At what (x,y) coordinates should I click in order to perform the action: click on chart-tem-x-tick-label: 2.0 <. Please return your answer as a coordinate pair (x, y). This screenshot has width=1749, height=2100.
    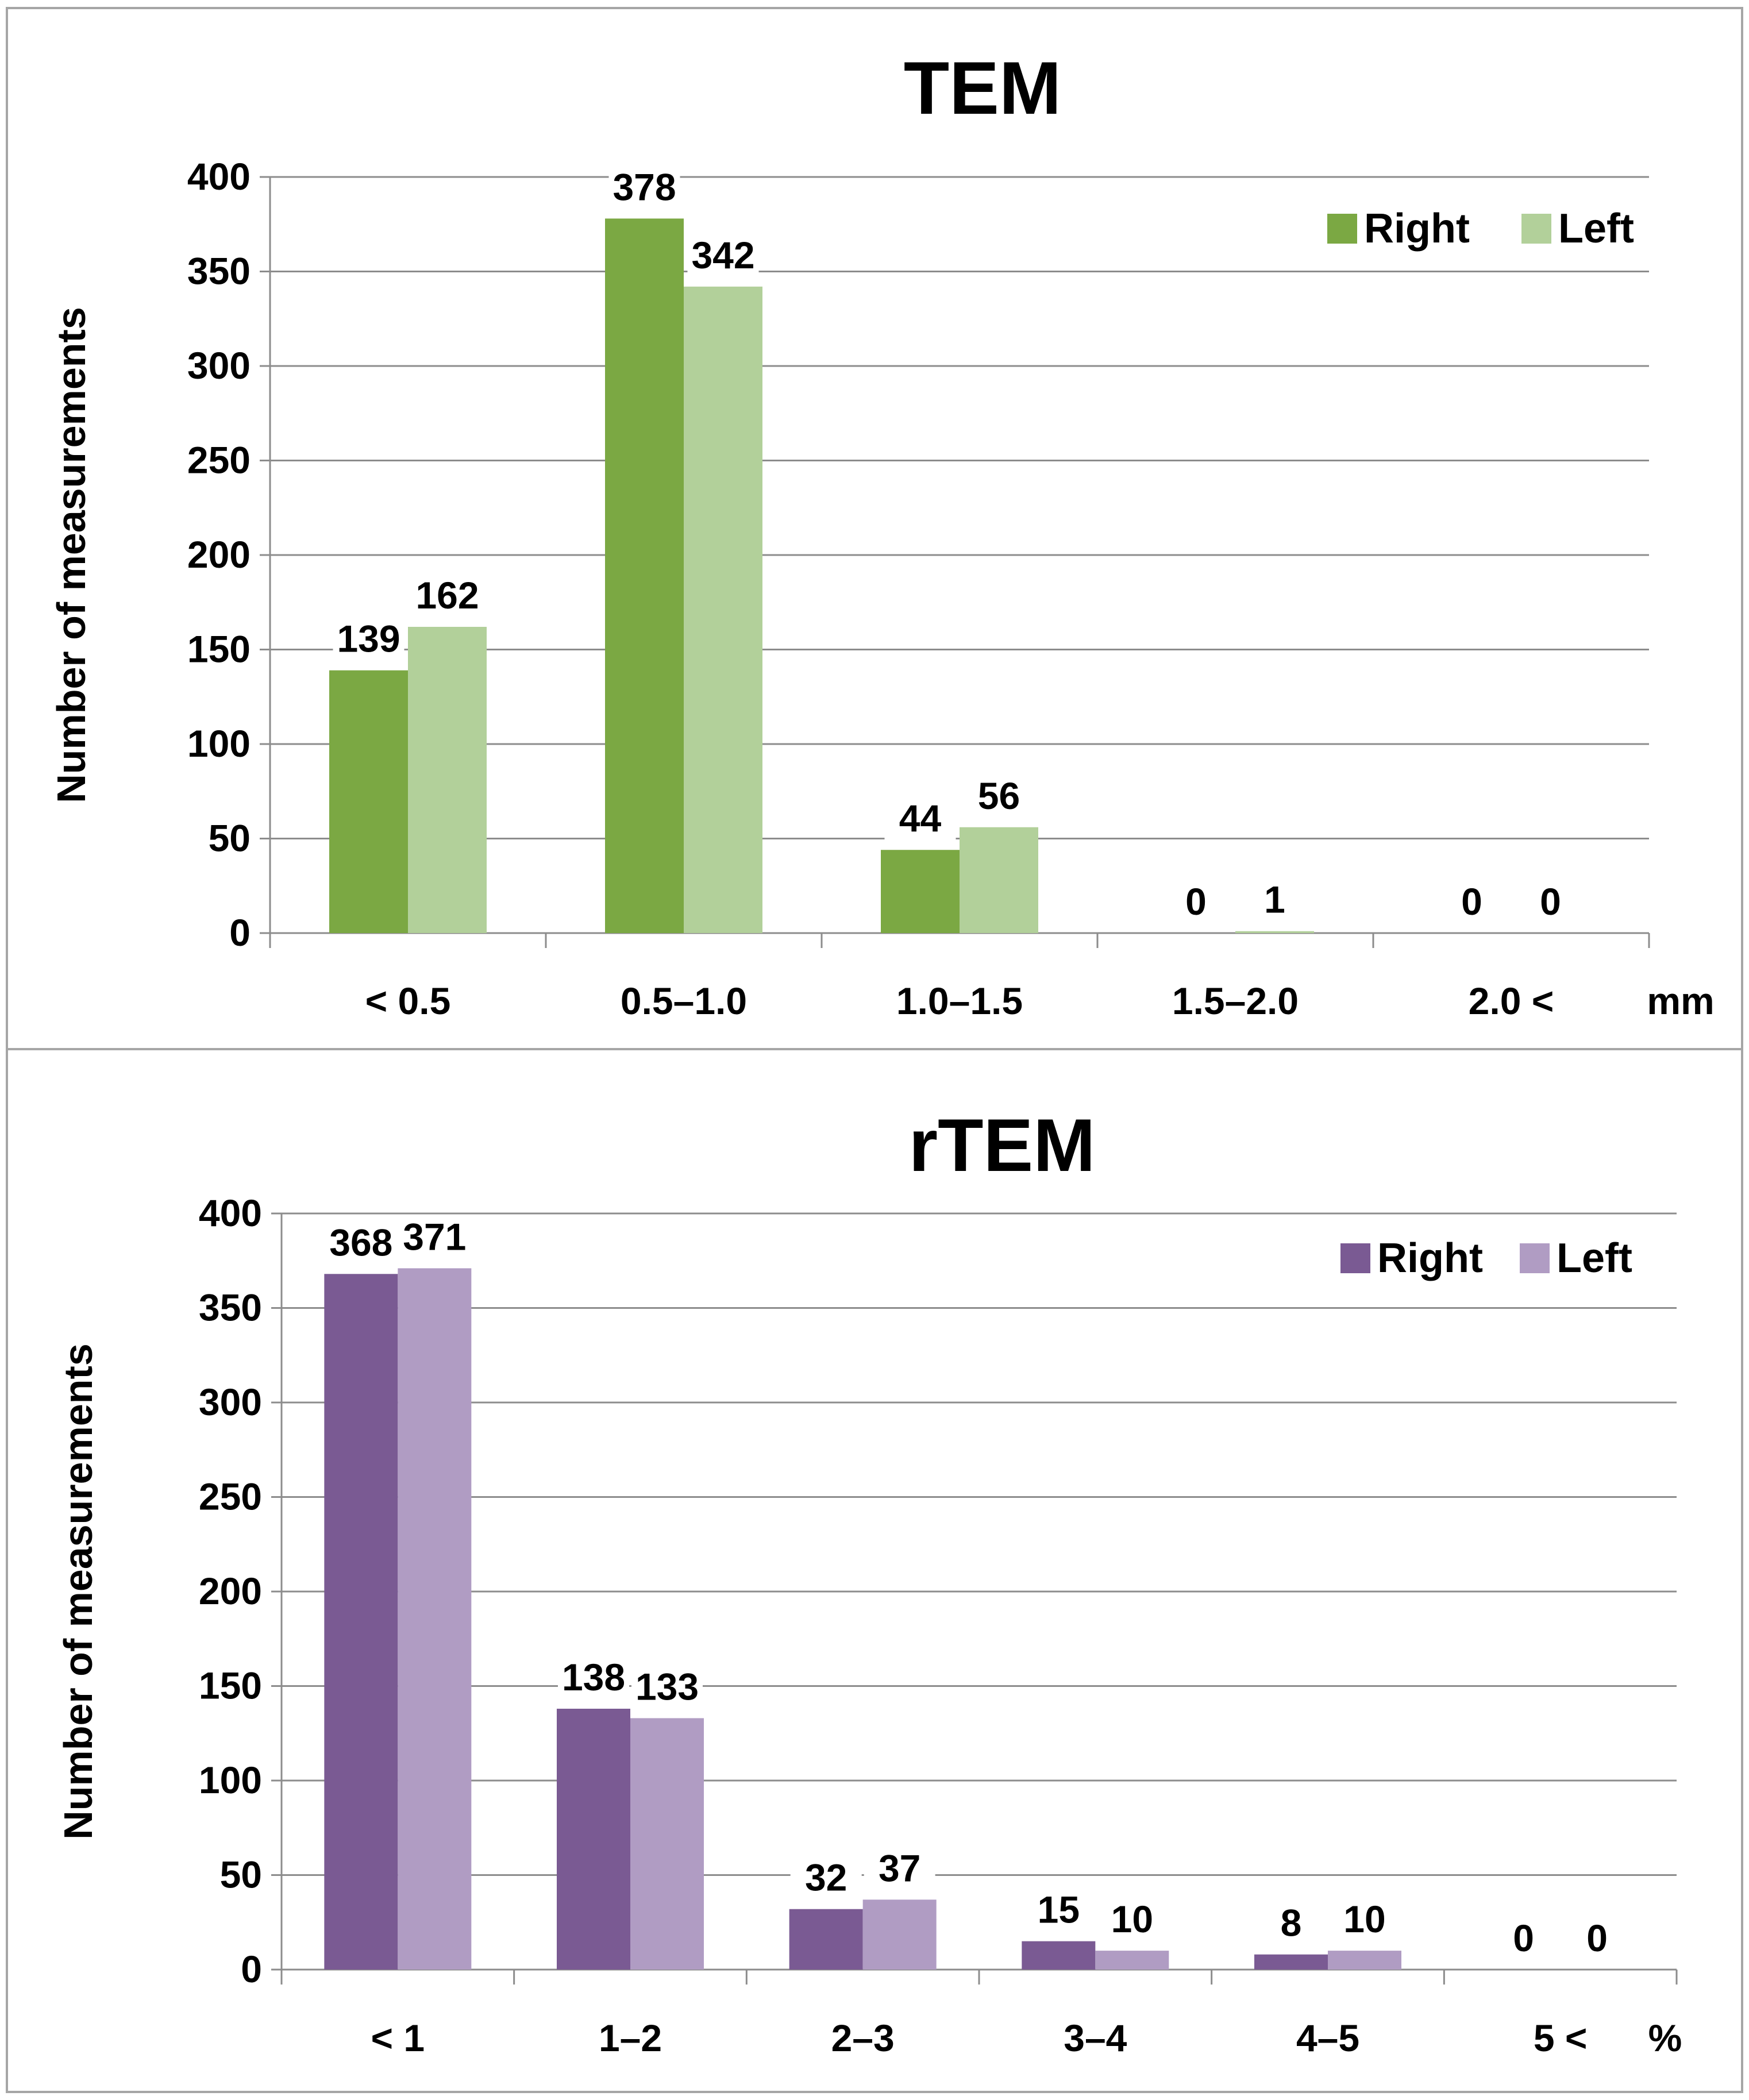
    Looking at the image, I should click on (1511, 1001).